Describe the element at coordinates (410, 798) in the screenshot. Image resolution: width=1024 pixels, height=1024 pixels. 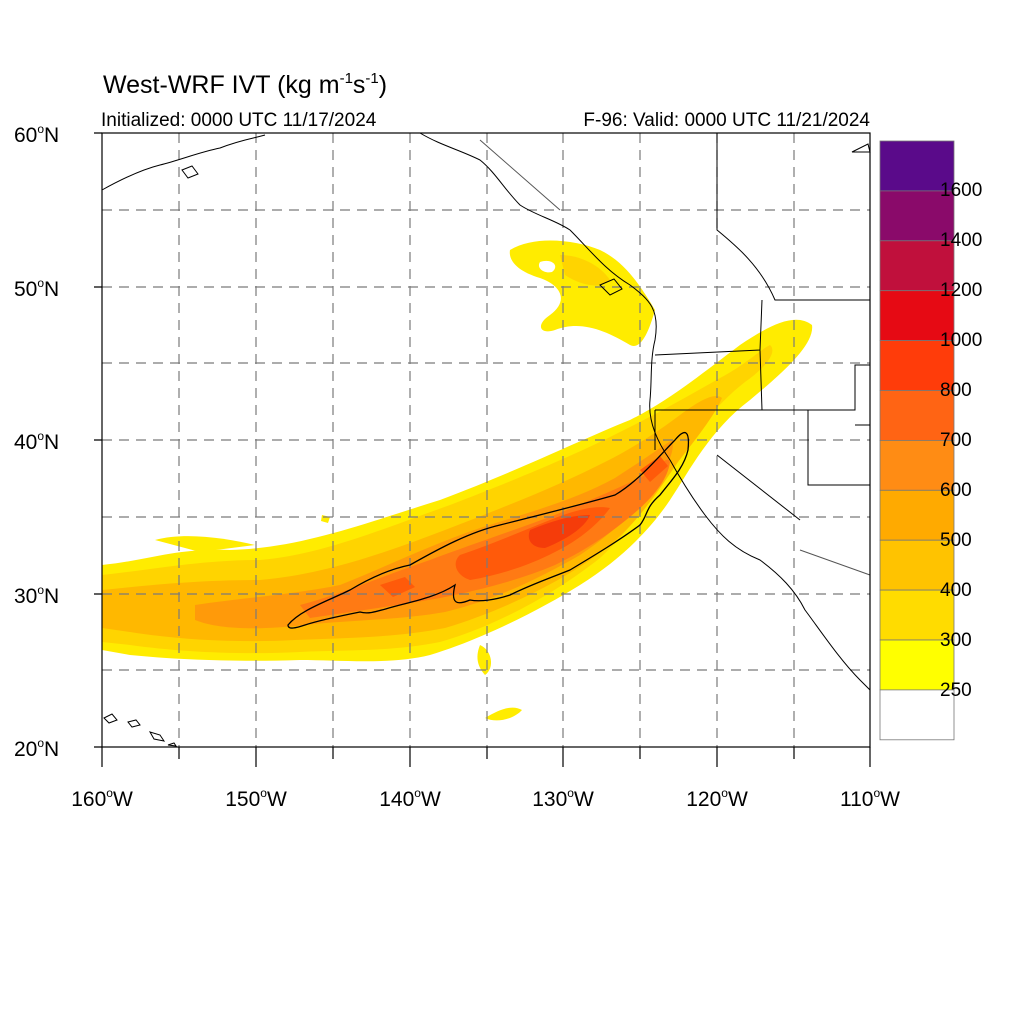
I see `lon-label-140w: 140oW` at that location.